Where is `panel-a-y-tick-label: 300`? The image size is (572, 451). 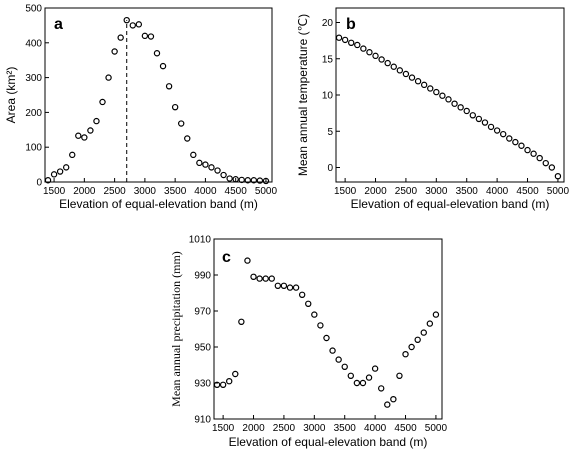
panel-a-y-tick-label: 300 is located at coordinates (33, 78).